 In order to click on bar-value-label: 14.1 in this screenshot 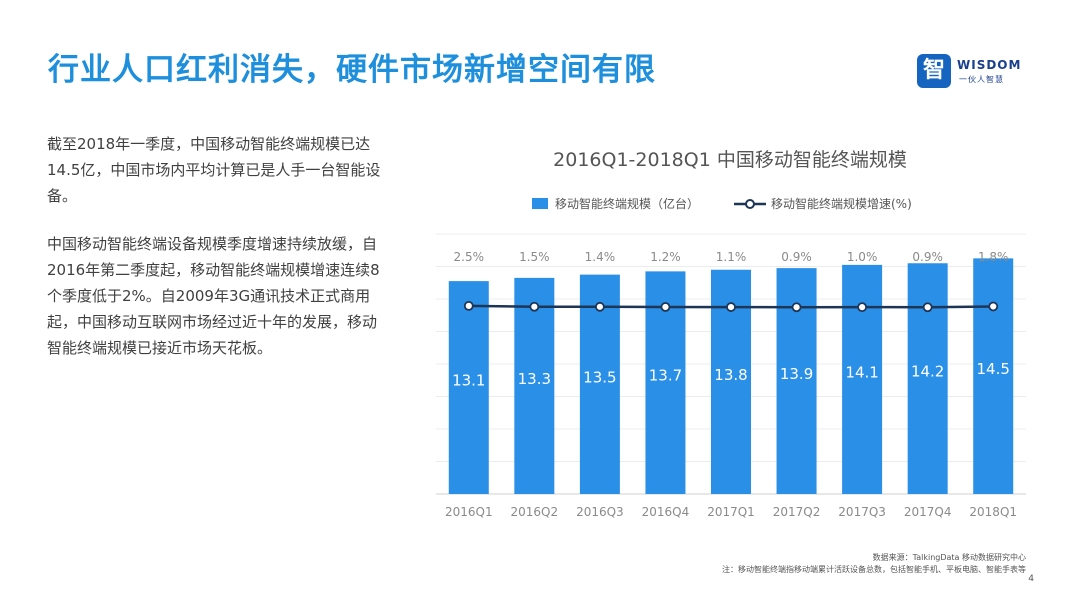, I will do `click(861, 372)`.